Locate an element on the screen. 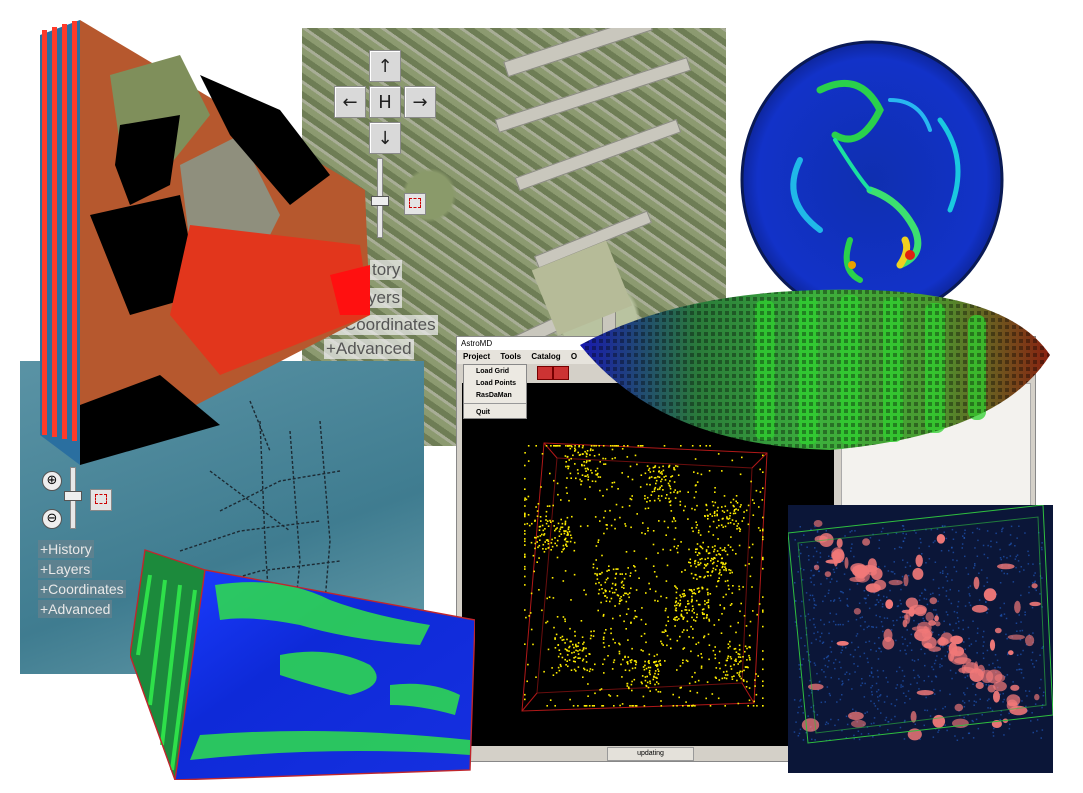 The width and height of the screenshot is (1083, 793). warm-region is located at coordinates (270, 300).